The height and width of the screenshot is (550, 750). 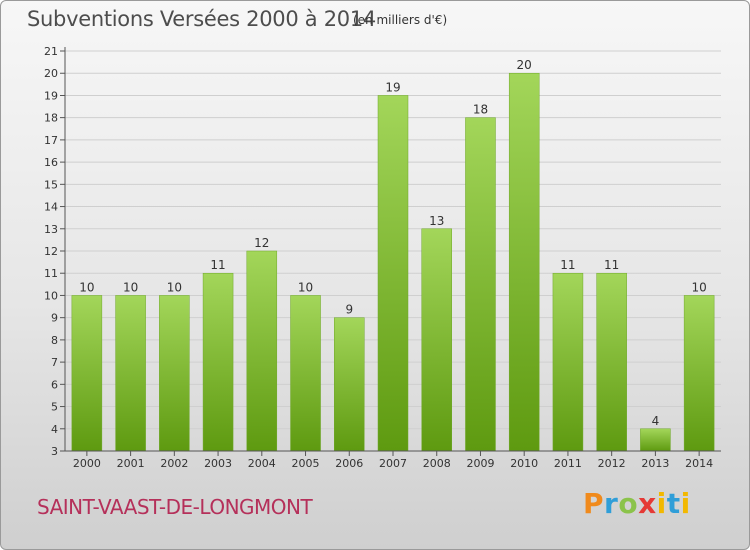 What do you see at coordinates (699, 463) in the screenshot?
I see `x-tick-label: 2014` at bounding box center [699, 463].